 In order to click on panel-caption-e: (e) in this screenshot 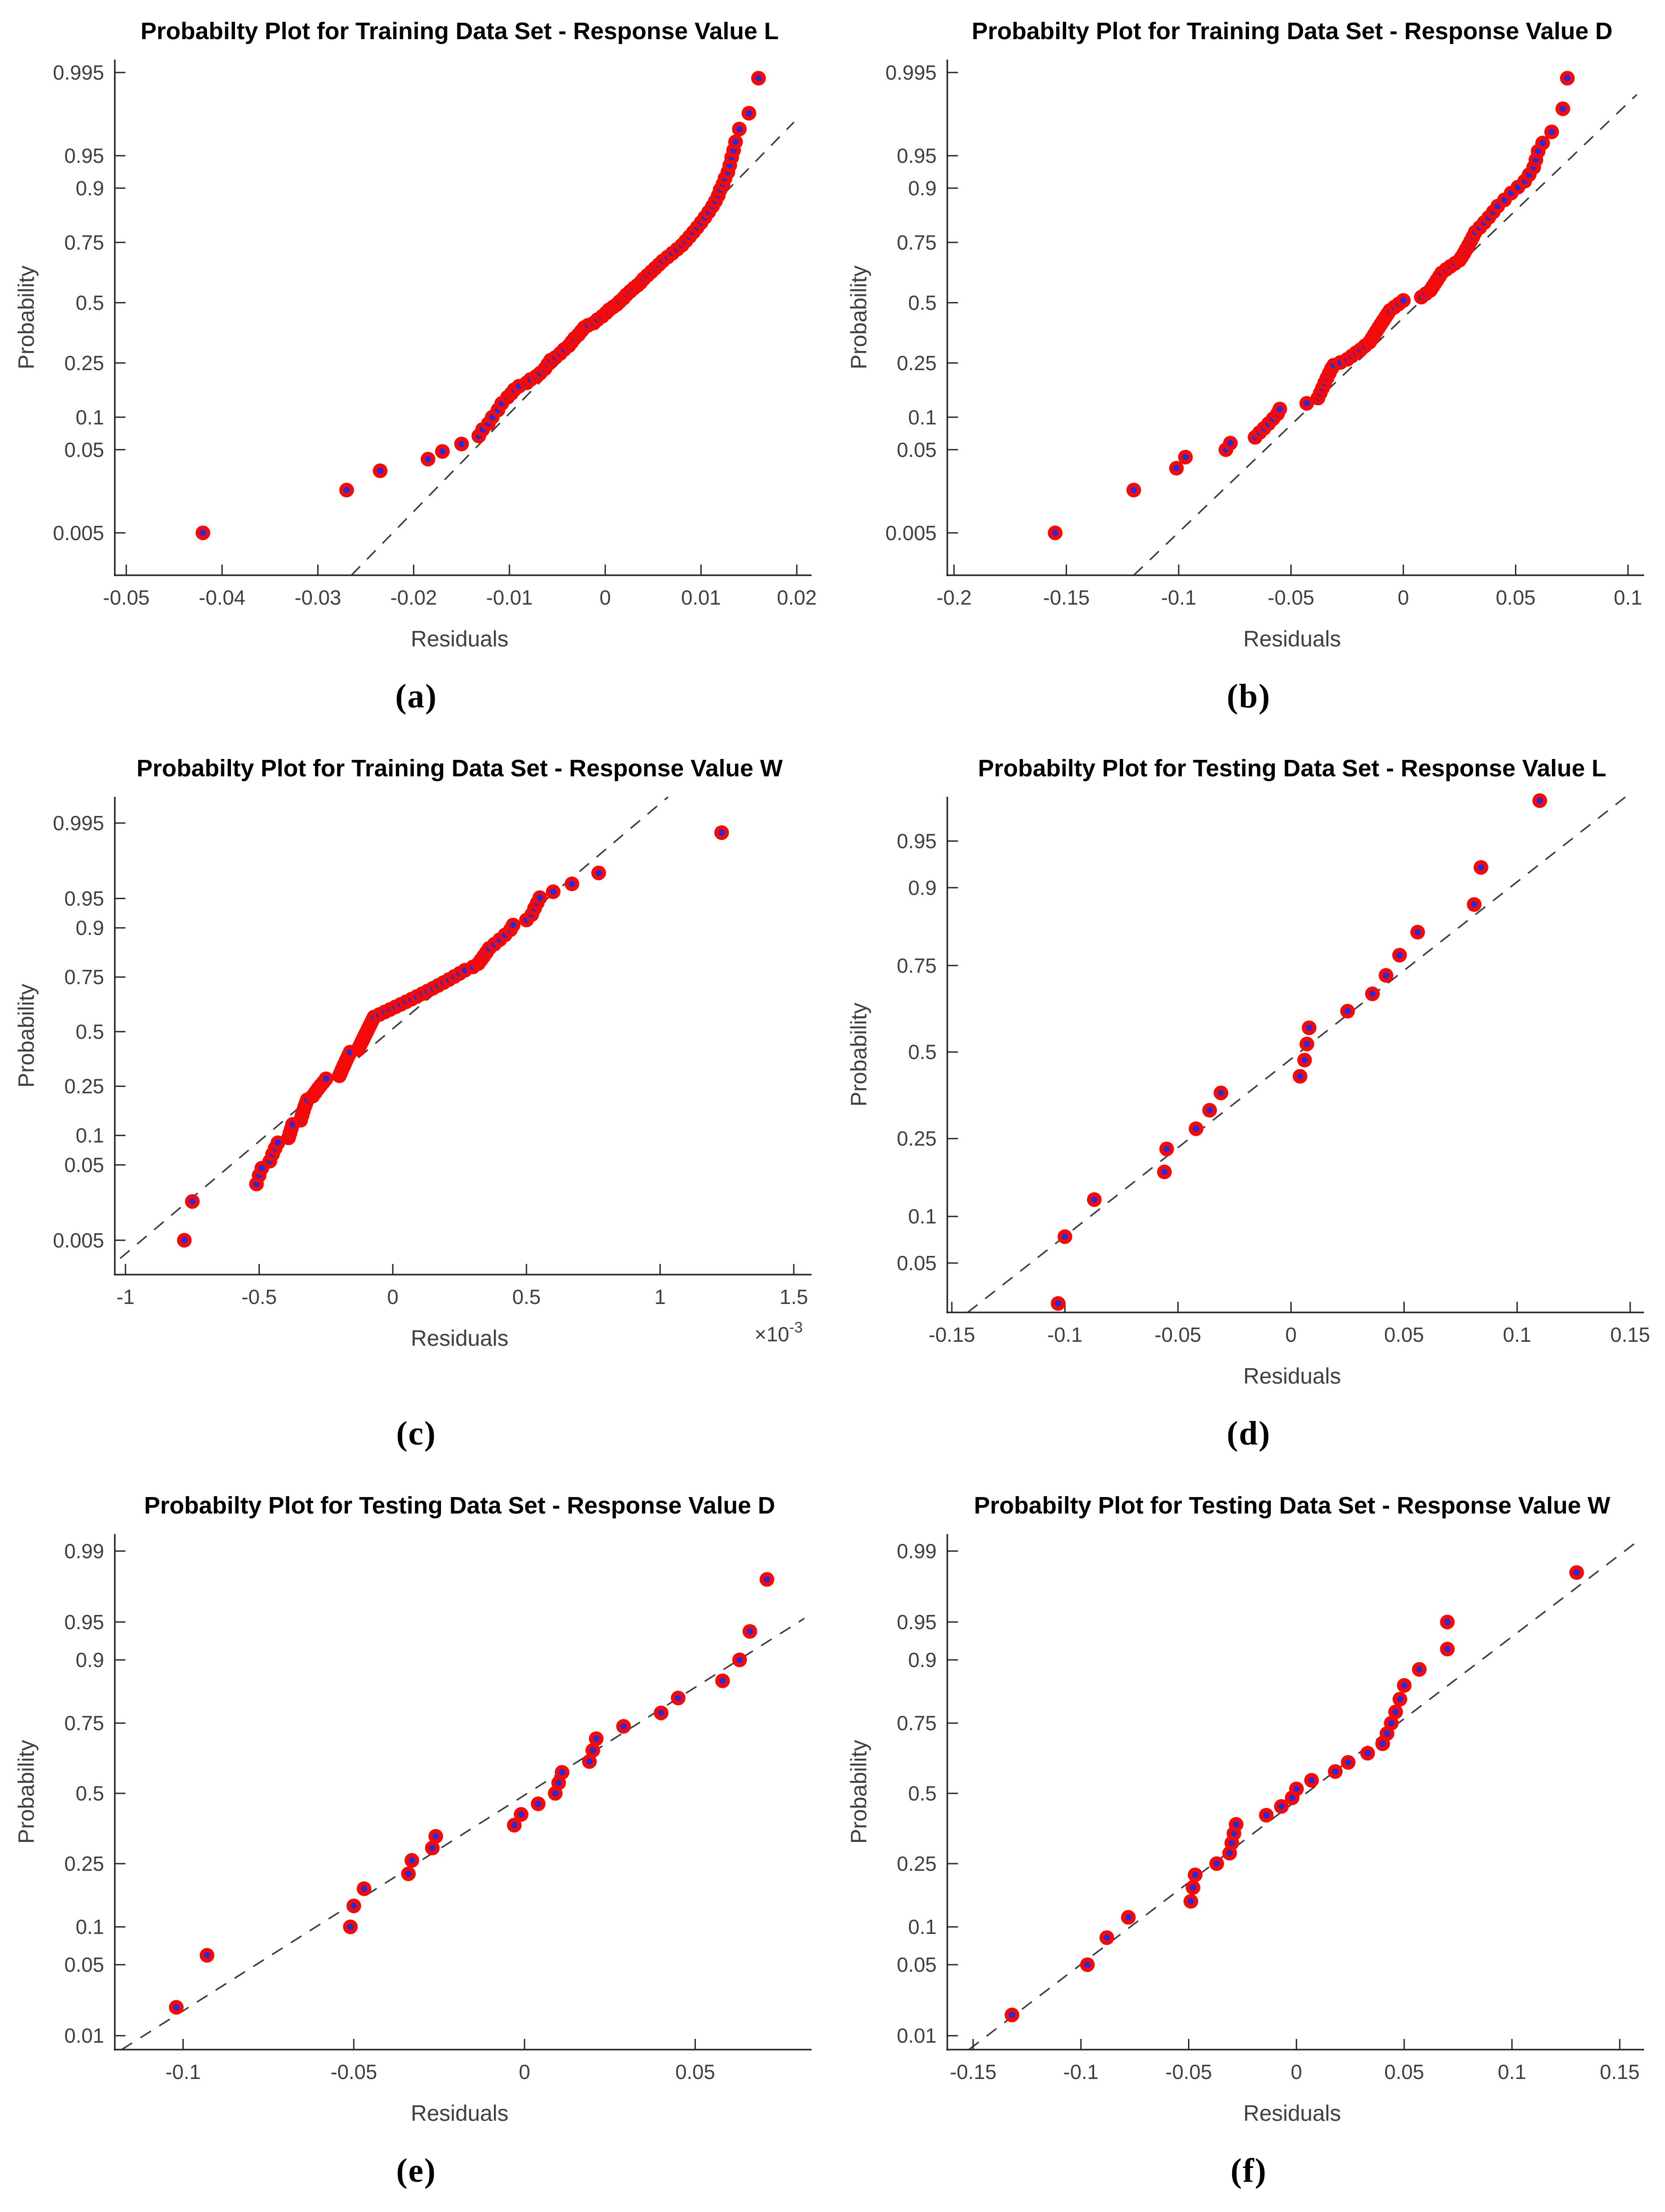, I will do `click(416, 2171)`.